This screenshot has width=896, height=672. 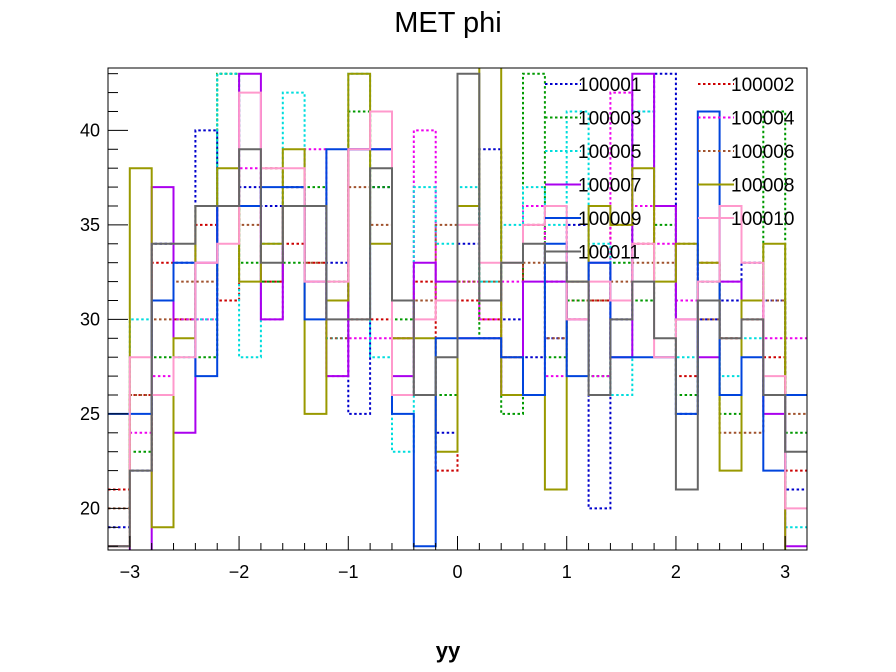 I want to click on legend-label: 100008, so click(x=762, y=186).